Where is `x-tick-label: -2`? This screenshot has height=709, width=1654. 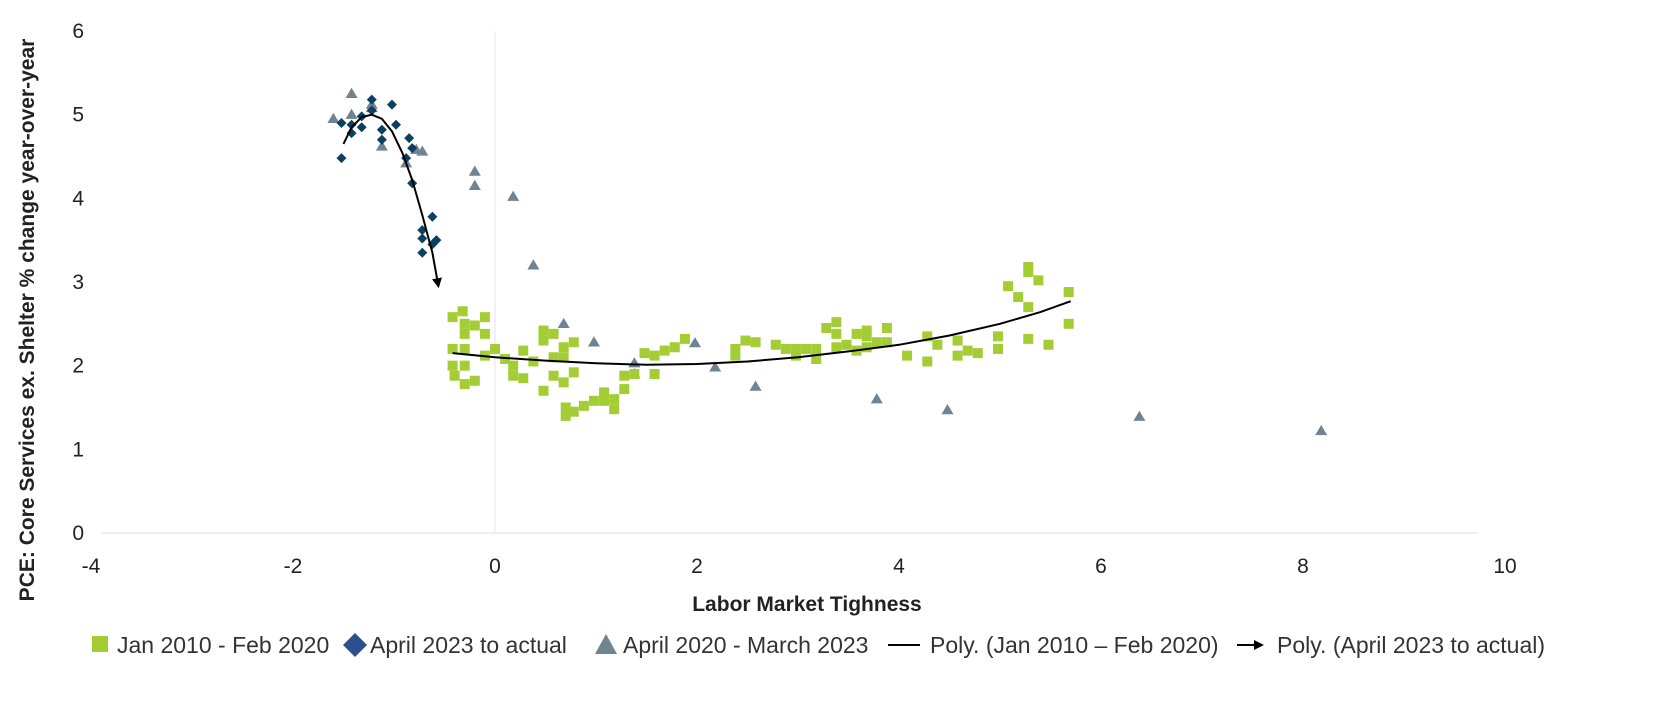
x-tick-label: -2 is located at coordinates (293, 566).